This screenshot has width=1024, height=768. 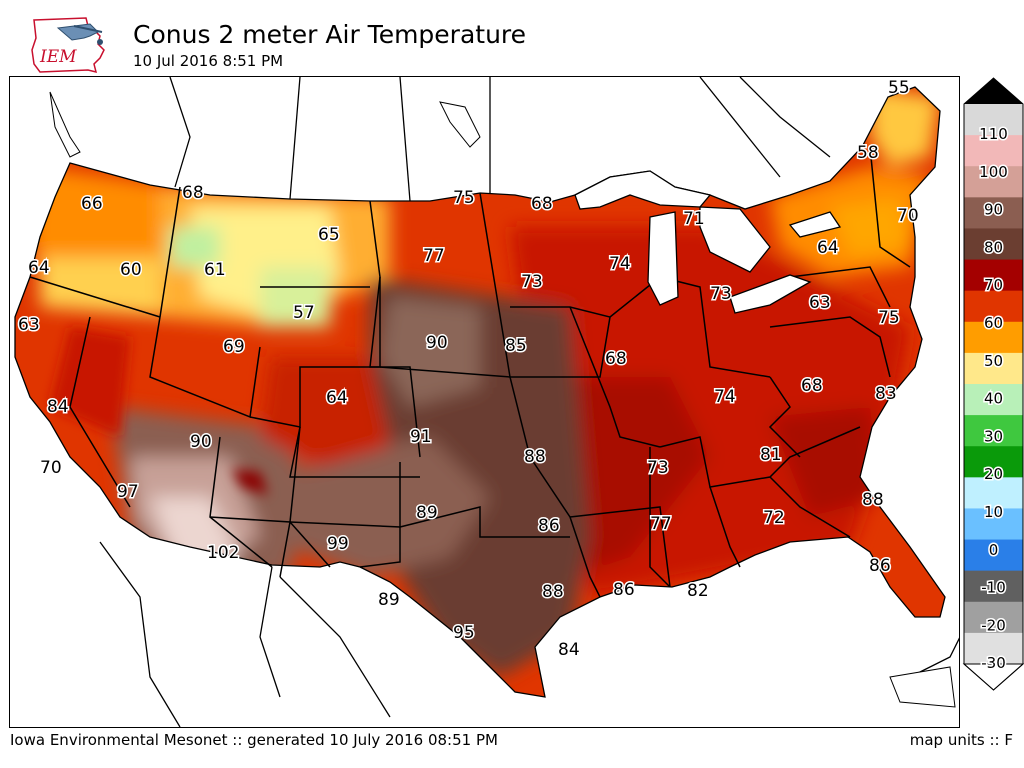 What do you see at coordinates (338, 544) in the screenshot?
I see `station-value: 99` at bounding box center [338, 544].